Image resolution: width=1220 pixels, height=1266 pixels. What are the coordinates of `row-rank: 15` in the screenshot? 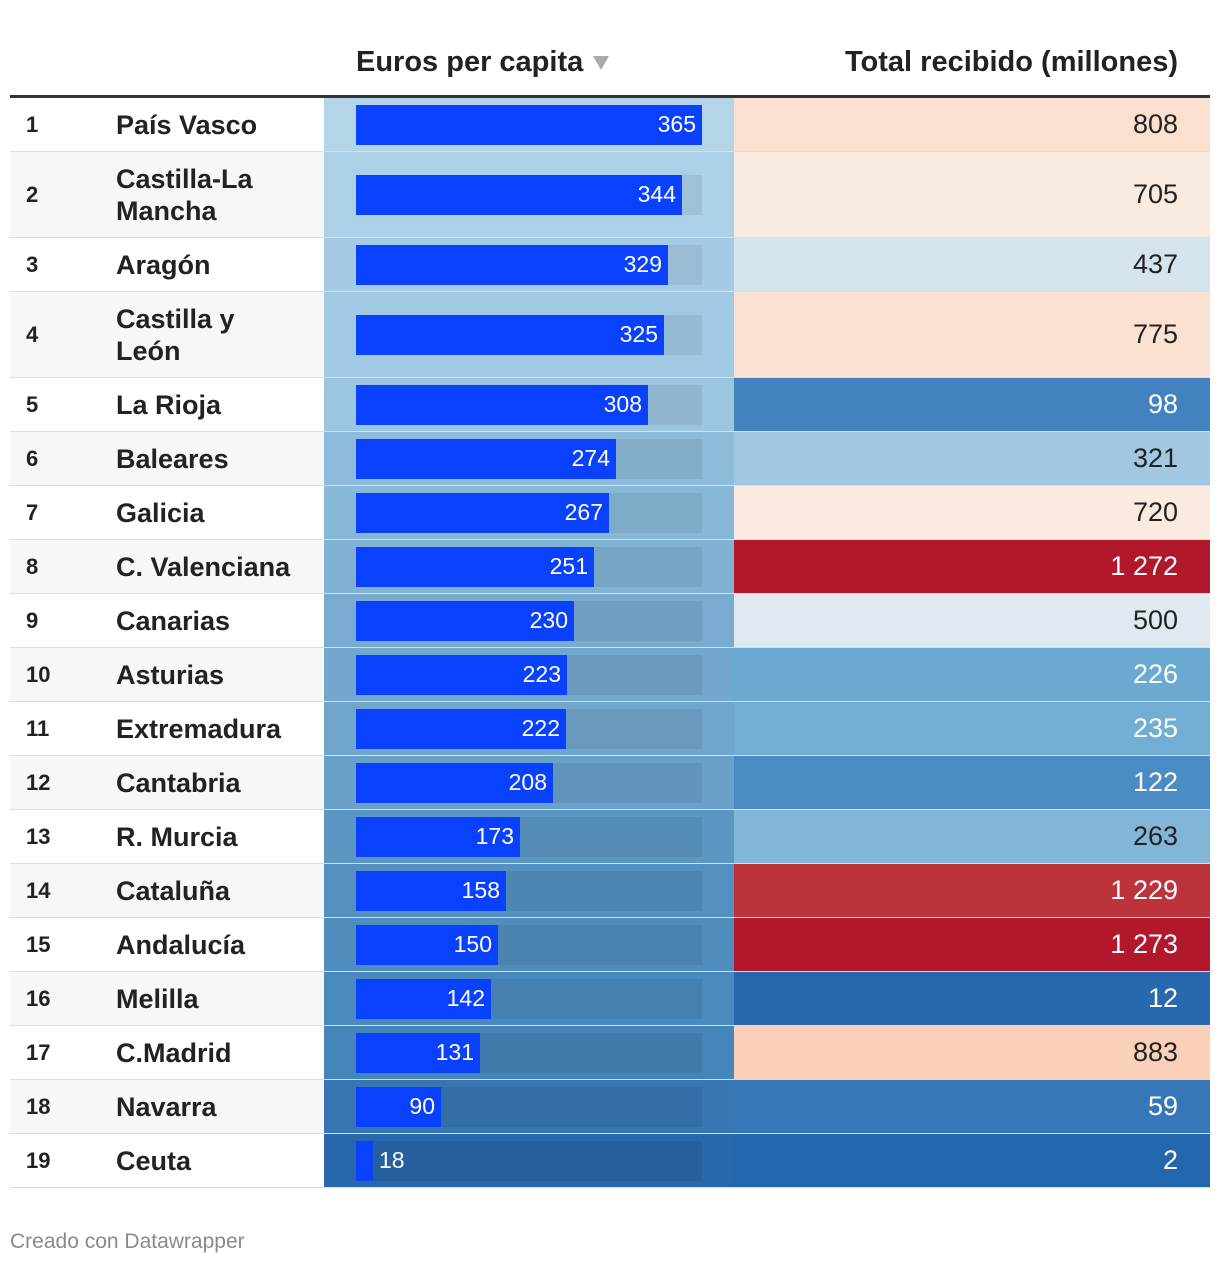 It's located at (59, 944).